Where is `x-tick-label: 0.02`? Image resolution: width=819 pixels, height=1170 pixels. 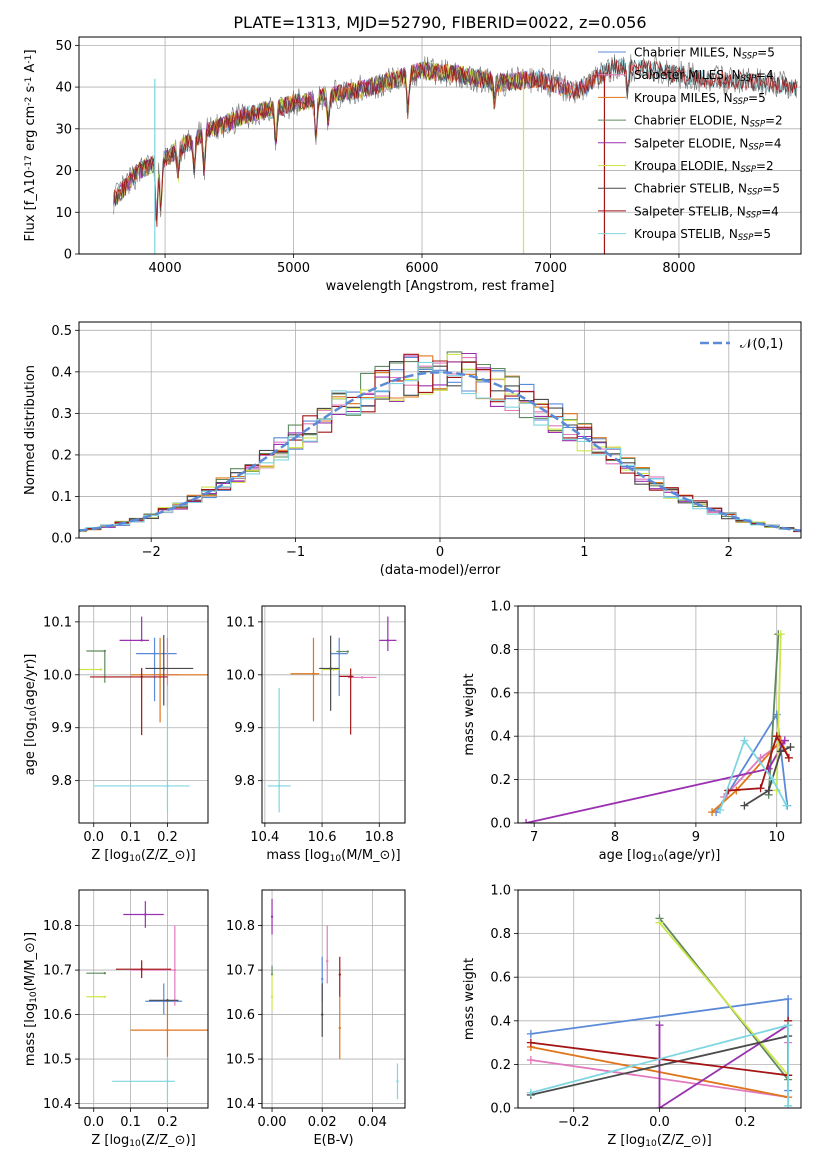
x-tick-label: 0.02 is located at coordinates (322, 1122).